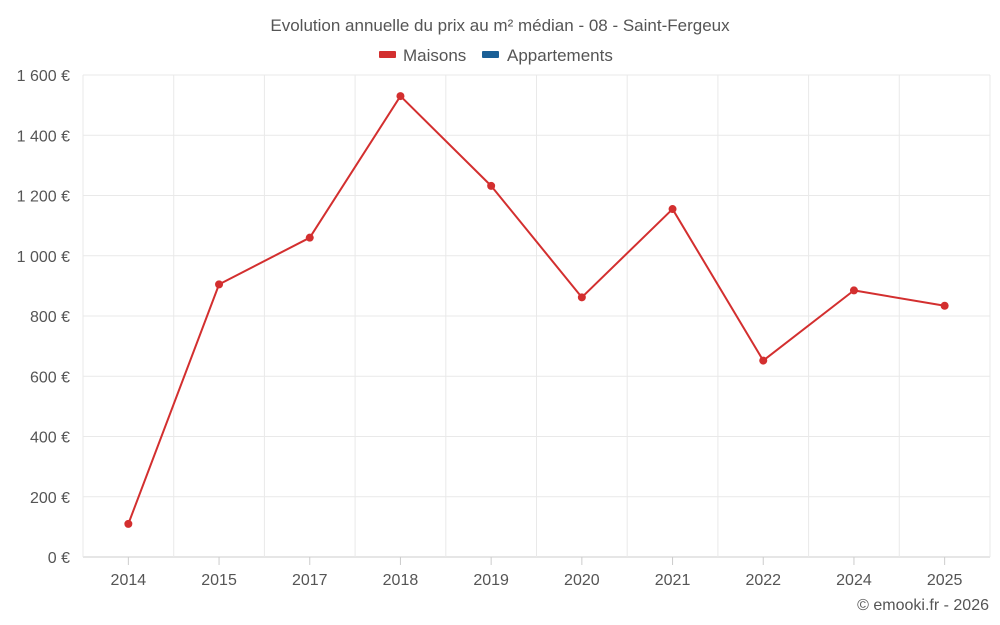  Describe the element at coordinates (310, 580) in the screenshot. I see `x-tick-label: 2017` at that location.